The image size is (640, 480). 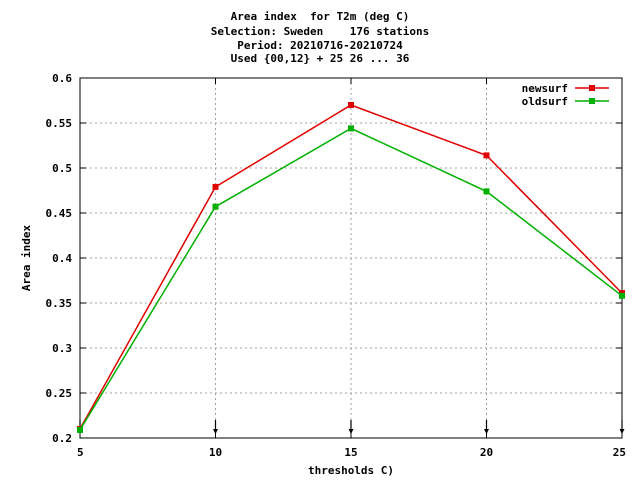 I want to click on x-tick-label: 10, so click(x=215, y=452).